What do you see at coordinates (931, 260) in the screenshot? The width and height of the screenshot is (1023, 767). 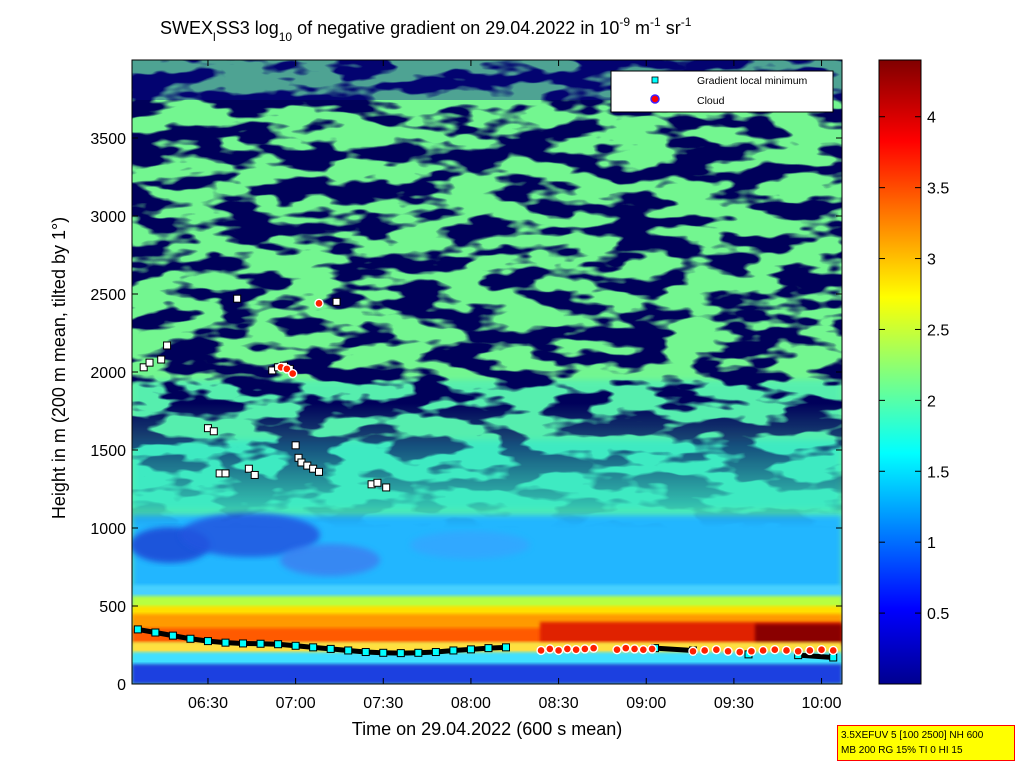 I see `colorbar-tick-label: 3` at bounding box center [931, 260].